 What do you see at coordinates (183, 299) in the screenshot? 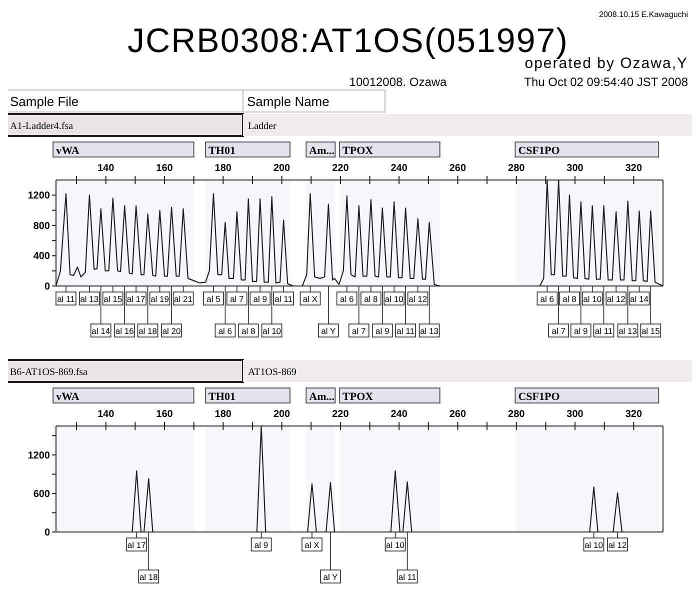
I see `annotation: al 21` at bounding box center [183, 299].